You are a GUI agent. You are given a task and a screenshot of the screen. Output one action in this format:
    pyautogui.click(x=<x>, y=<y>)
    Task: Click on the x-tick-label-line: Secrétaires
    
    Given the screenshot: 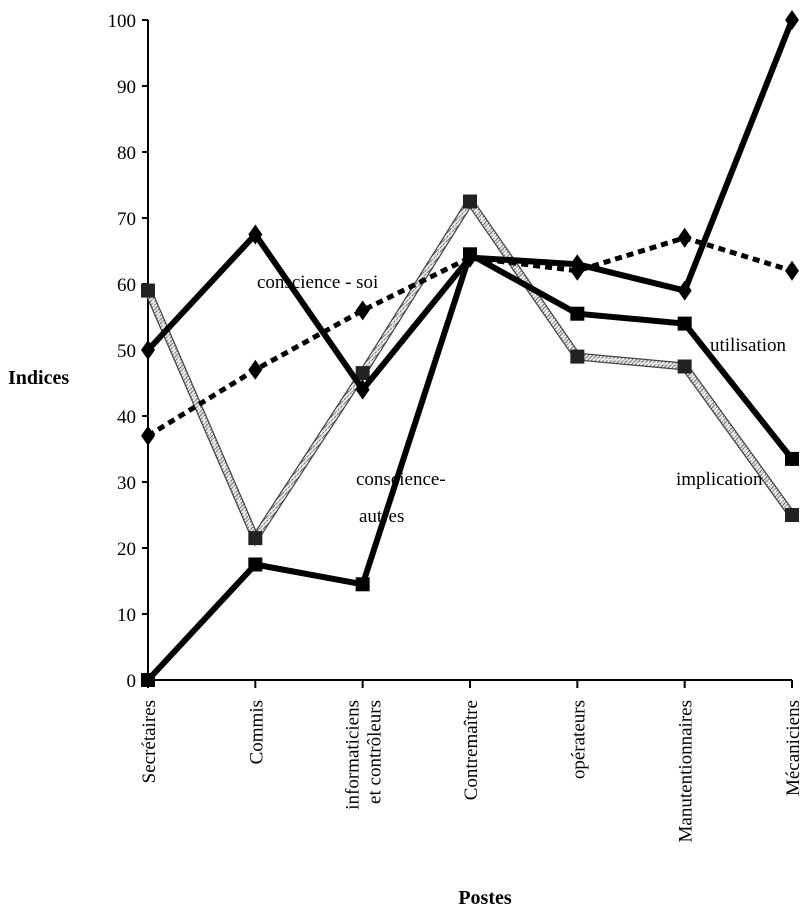 What is the action you would take?
    pyautogui.click(x=149, y=741)
    